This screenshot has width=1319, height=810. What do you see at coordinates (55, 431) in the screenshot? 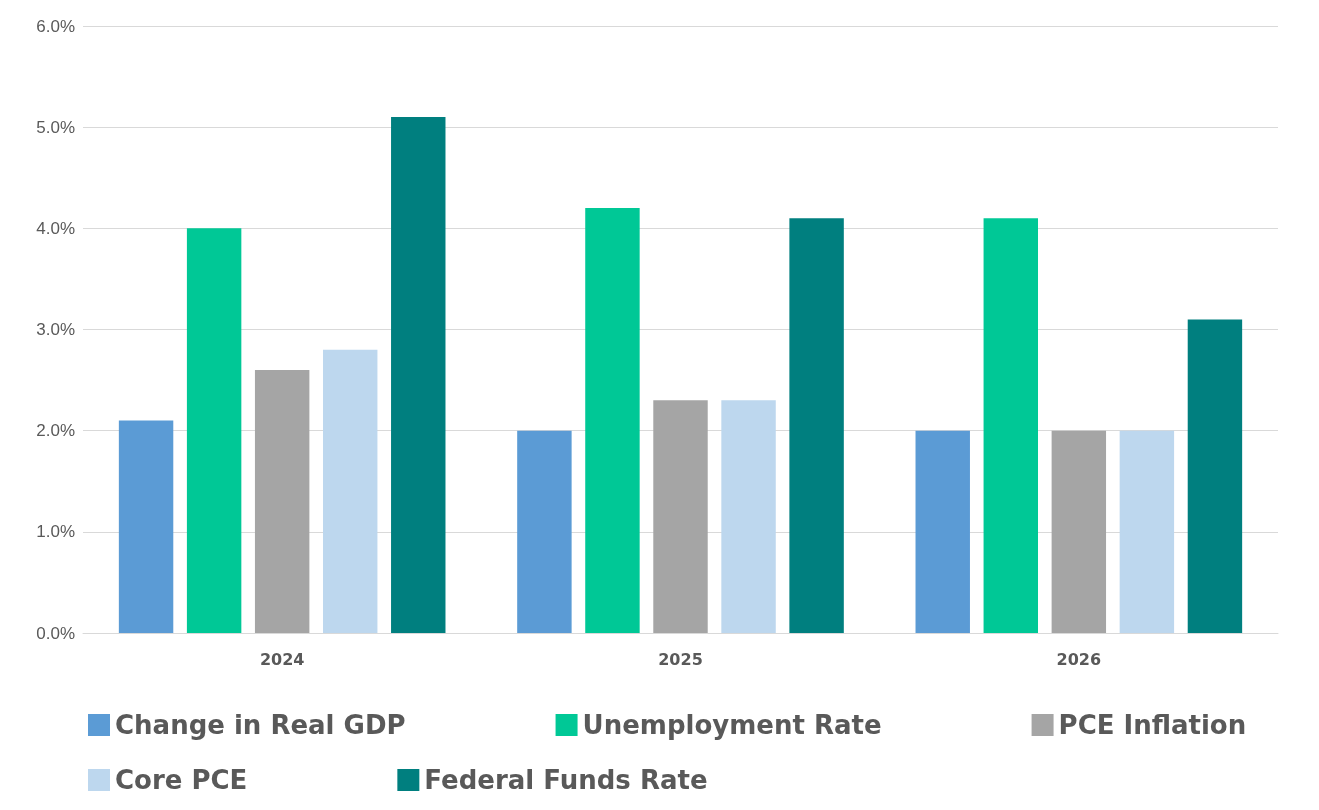
I see `y-tick-label: 2.0%` at bounding box center [55, 431].